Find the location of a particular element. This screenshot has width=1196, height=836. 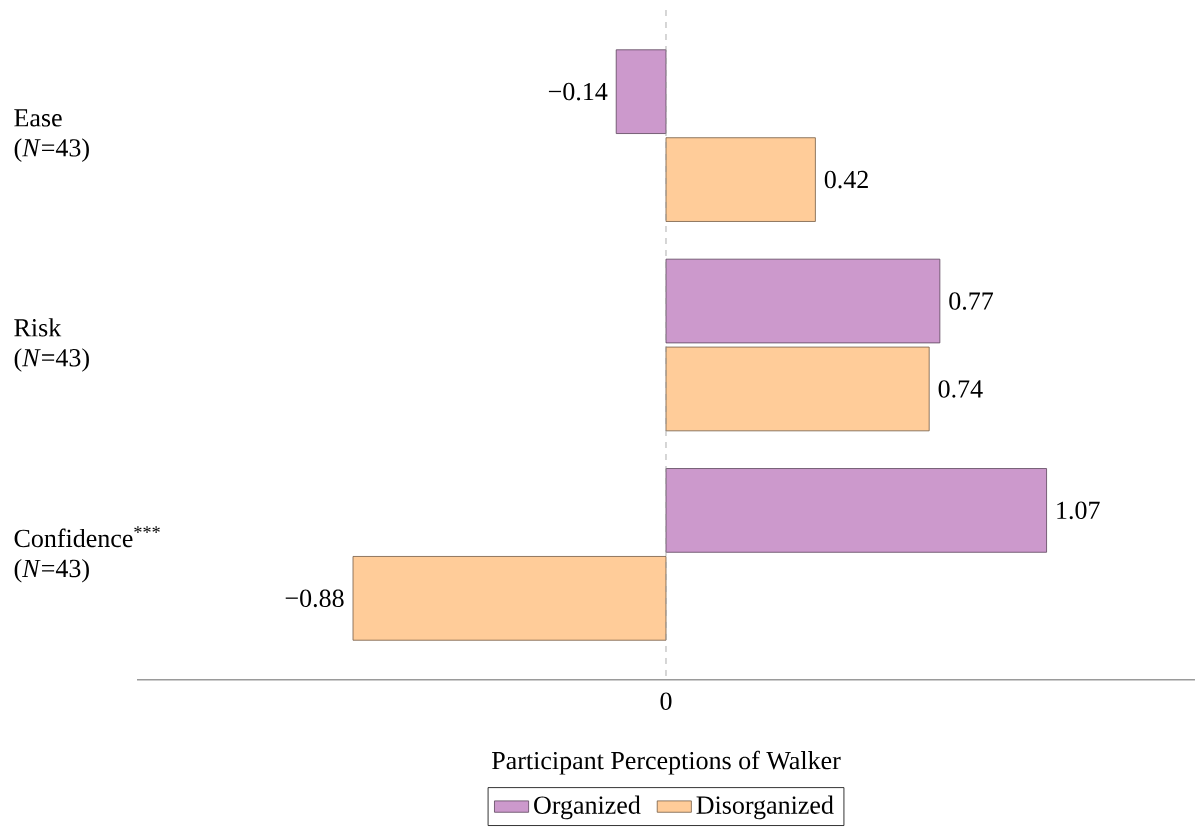

data-label: 0.42 is located at coordinates (846, 179).